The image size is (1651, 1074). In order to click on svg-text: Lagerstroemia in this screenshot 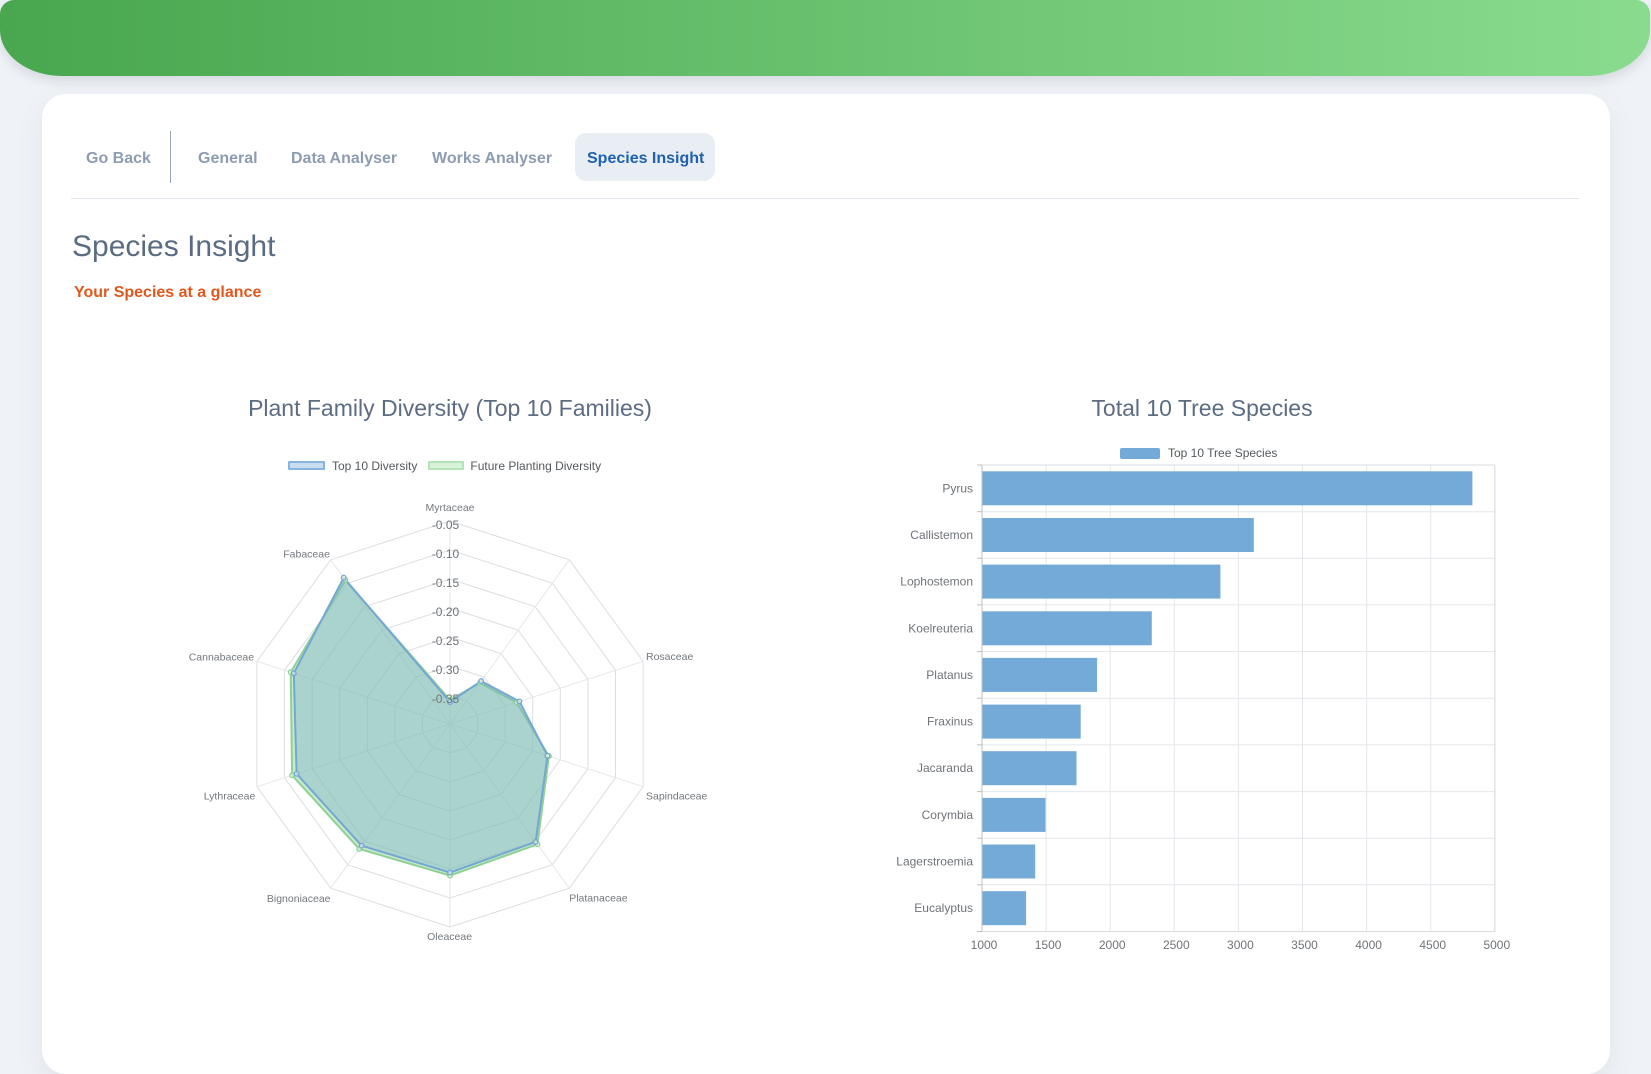, I will do `click(934, 862)`.